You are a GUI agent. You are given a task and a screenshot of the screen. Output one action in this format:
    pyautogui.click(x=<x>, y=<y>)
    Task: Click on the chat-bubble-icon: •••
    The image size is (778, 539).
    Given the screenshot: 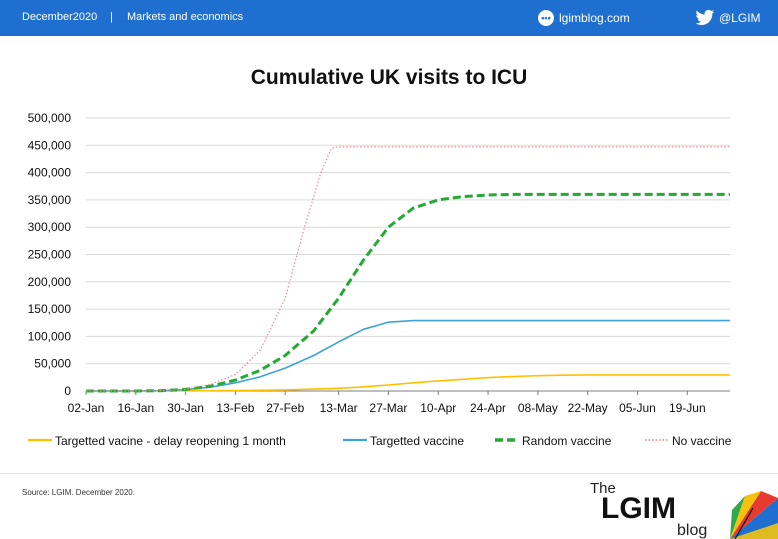 What is the action you would take?
    pyautogui.click(x=546, y=18)
    